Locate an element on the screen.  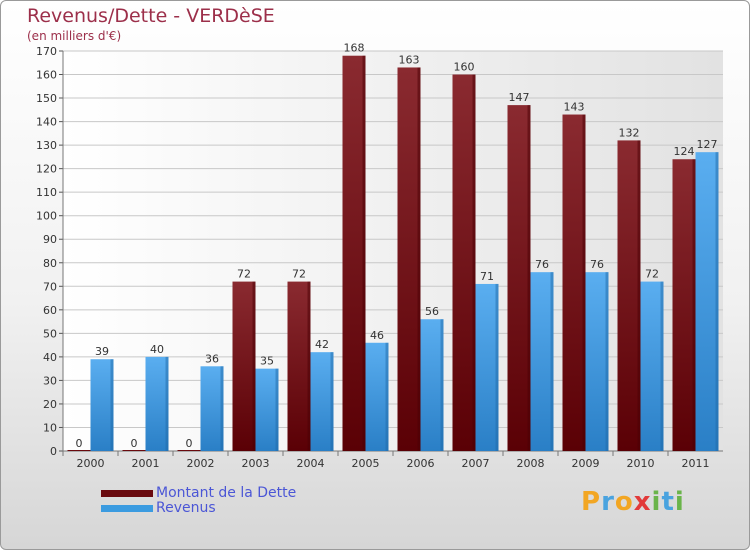
data-label: 147 is located at coordinates (519, 97).